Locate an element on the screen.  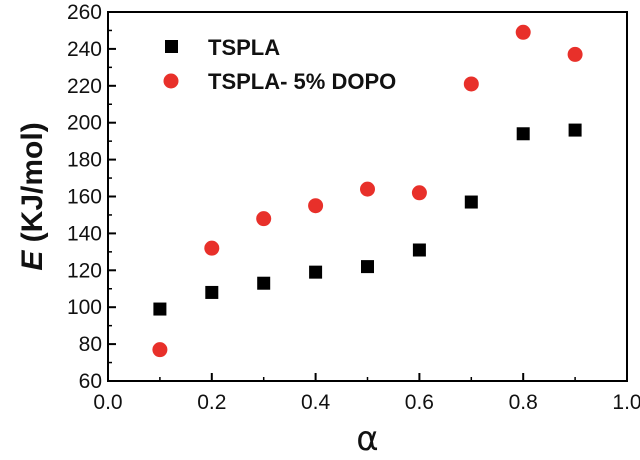
x-axis-title: α is located at coordinates (367, 439).